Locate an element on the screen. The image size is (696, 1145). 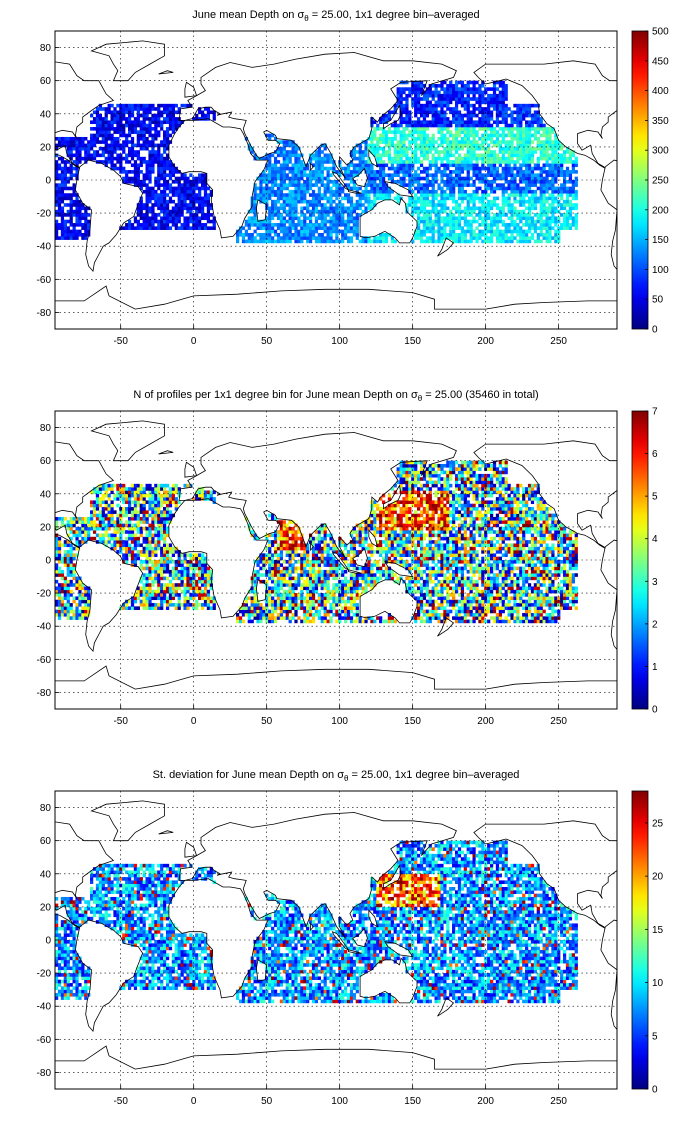
colorbar-tick-label: 400 is located at coordinates (660, 91).